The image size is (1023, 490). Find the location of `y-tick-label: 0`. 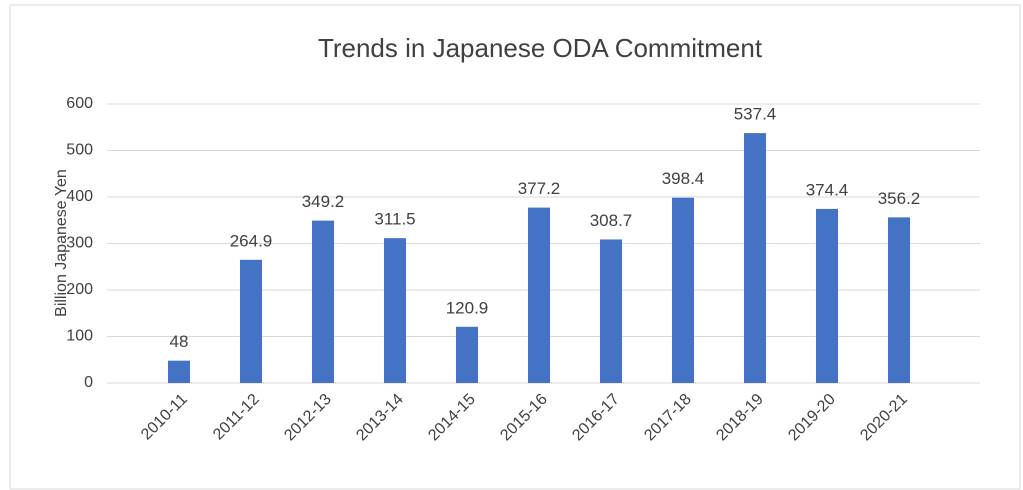

y-tick-label: 0 is located at coordinates (88, 382).